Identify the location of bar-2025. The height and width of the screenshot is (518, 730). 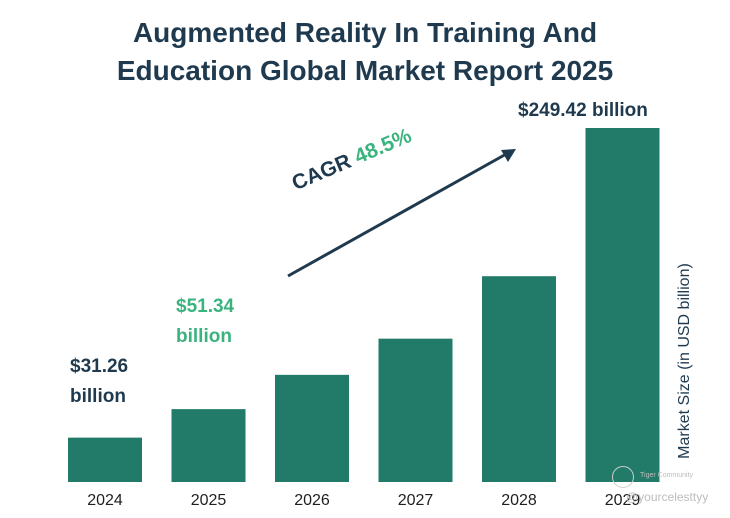
(208, 445).